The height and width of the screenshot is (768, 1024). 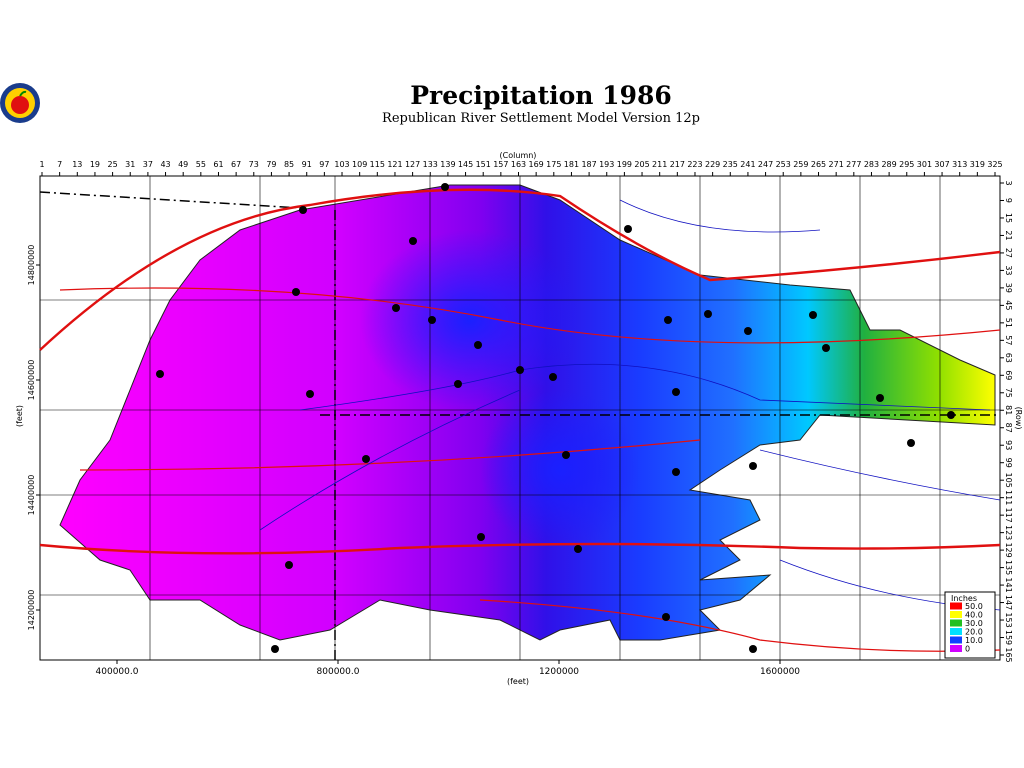 I want to click on row-tick-label: 153, so click(x=1008, y=619).